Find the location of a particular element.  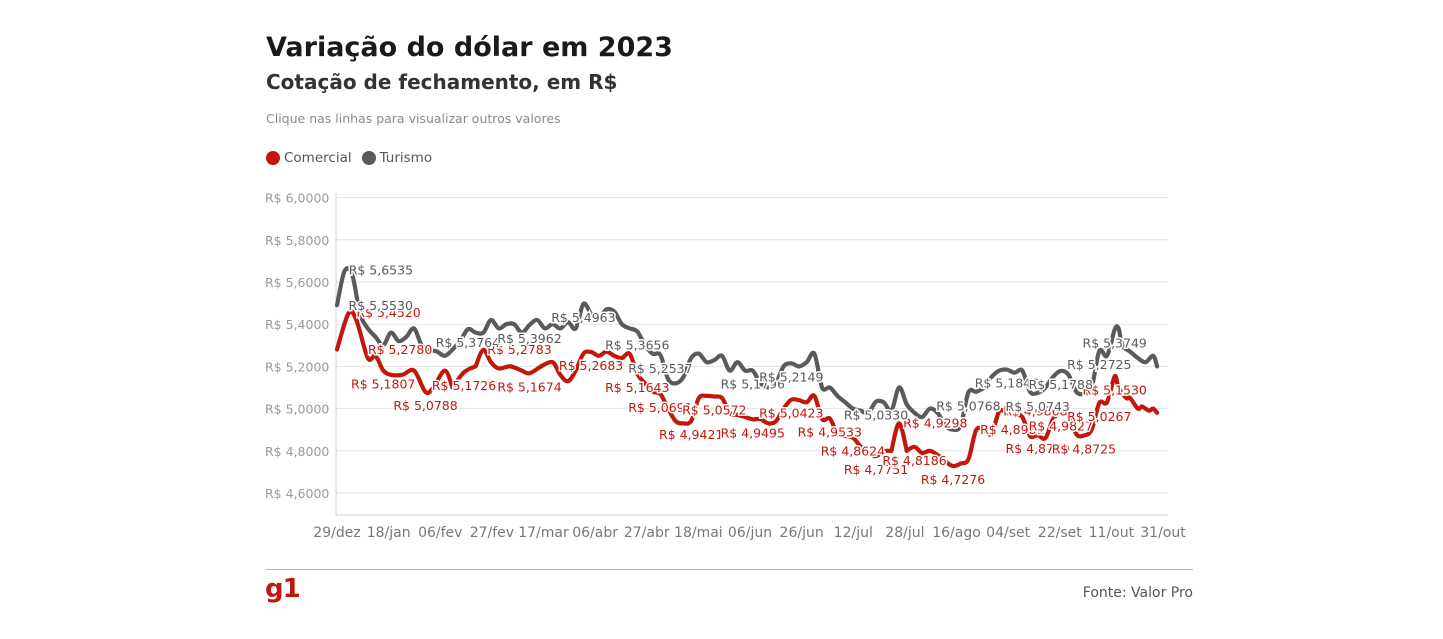

x-tick-label: 18/mai is located at coordinates (698, 533).